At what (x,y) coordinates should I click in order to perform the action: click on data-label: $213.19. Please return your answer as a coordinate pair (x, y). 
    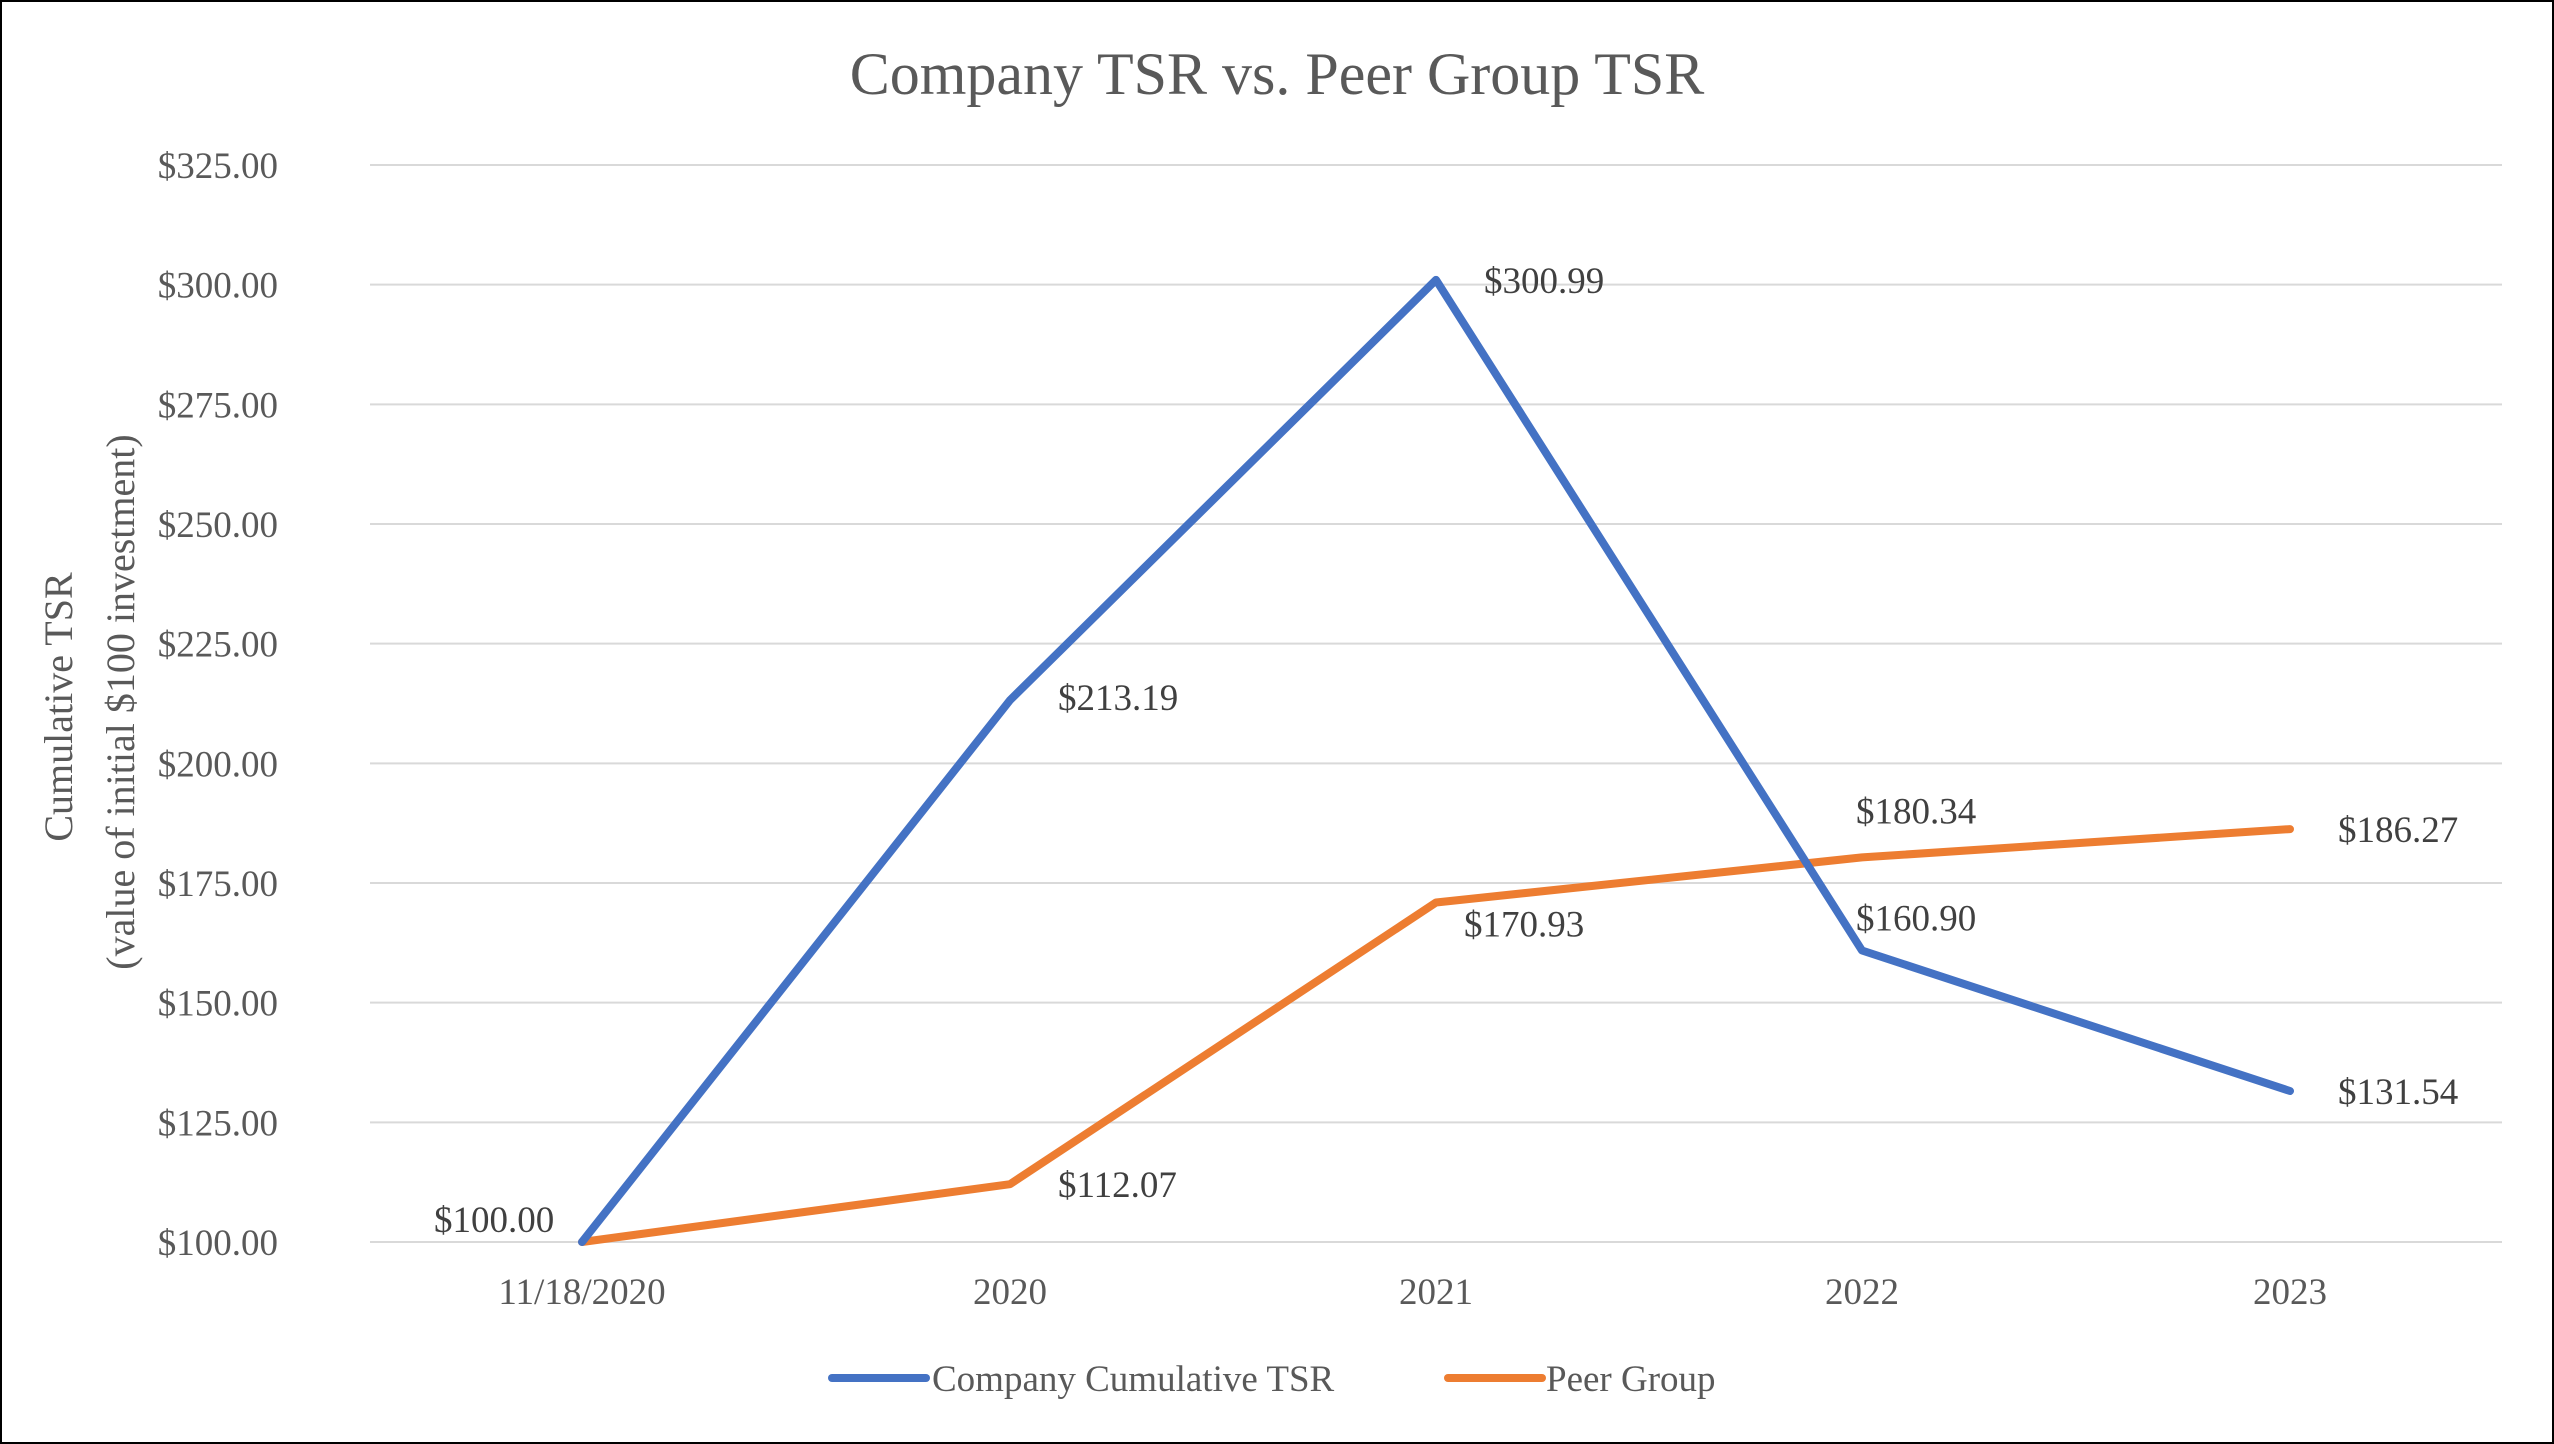
    Looking at the image, I should click on (1118, 698).